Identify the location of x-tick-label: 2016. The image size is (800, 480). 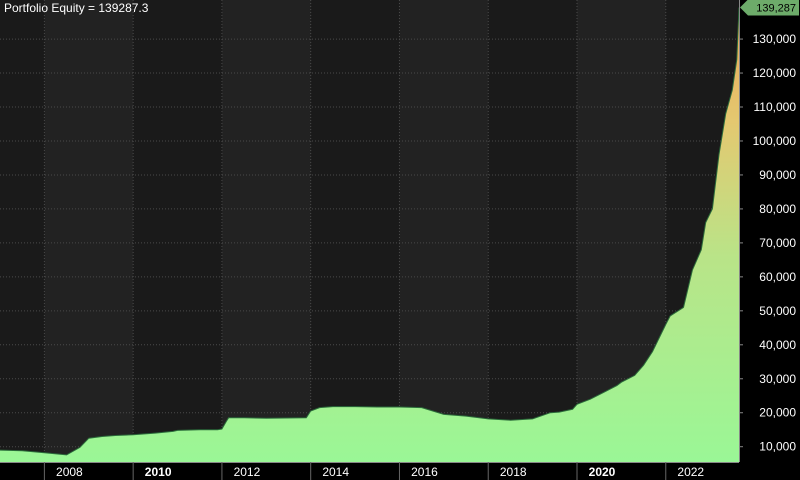
(424, 472).